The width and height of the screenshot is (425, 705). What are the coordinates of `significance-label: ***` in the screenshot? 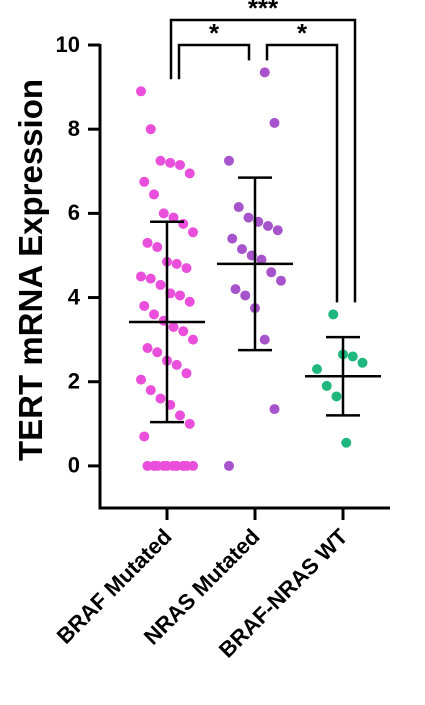 It's located at (263, 11).